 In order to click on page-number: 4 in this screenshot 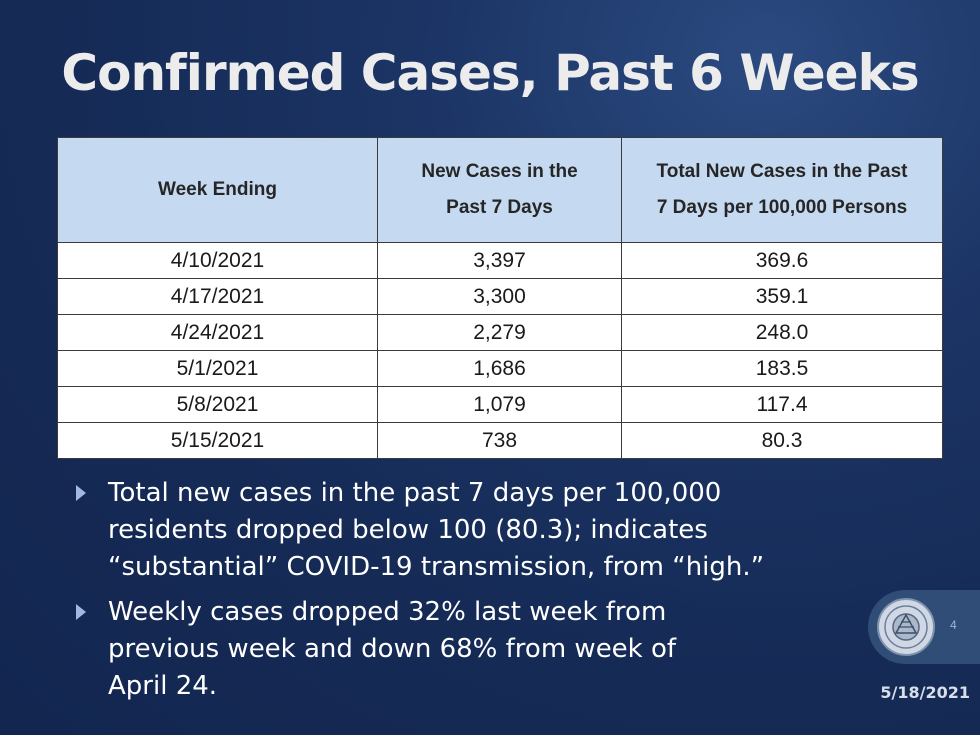, I will do `click(953, 625)`.